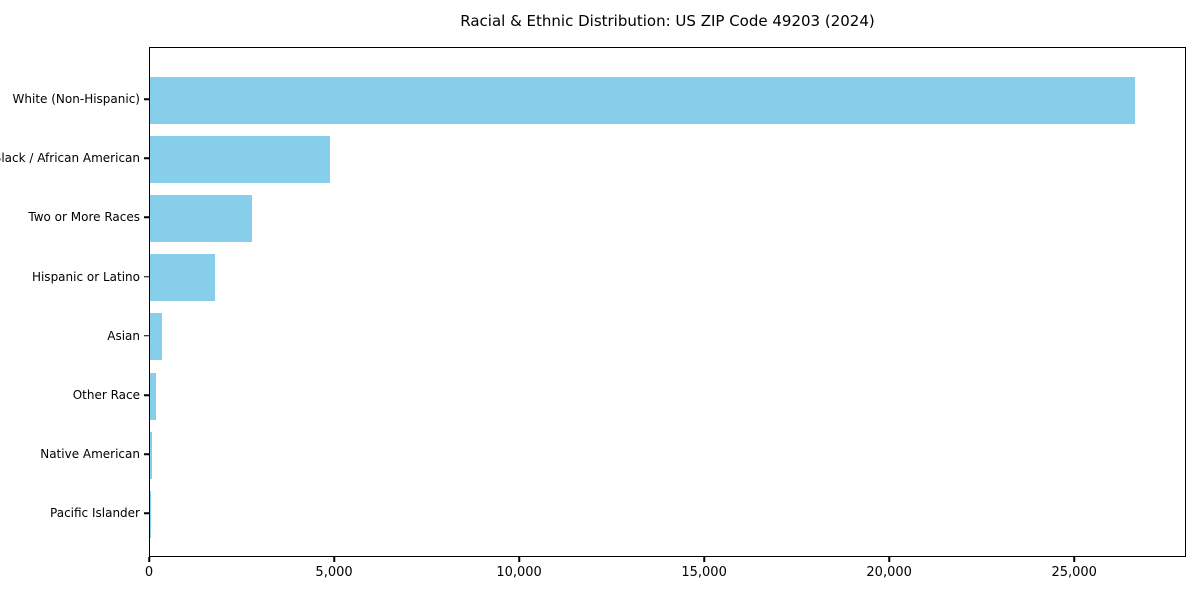 Image resolution: width=1200 pixels, height=600 pixels. Describe the element at coordinates (123, 335) in the screenshot. I see `y-label-asian: Asian` at that location.